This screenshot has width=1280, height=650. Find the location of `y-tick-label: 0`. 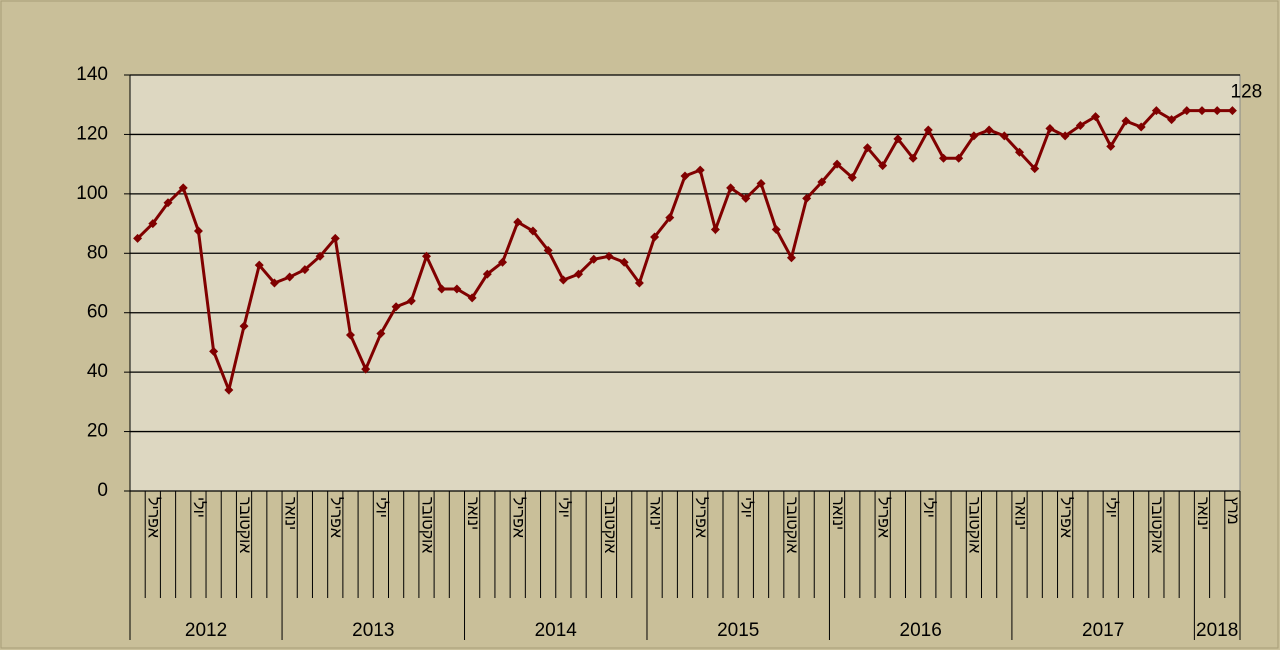

y-tick-label: 0 is located at coordinates (102, 490).